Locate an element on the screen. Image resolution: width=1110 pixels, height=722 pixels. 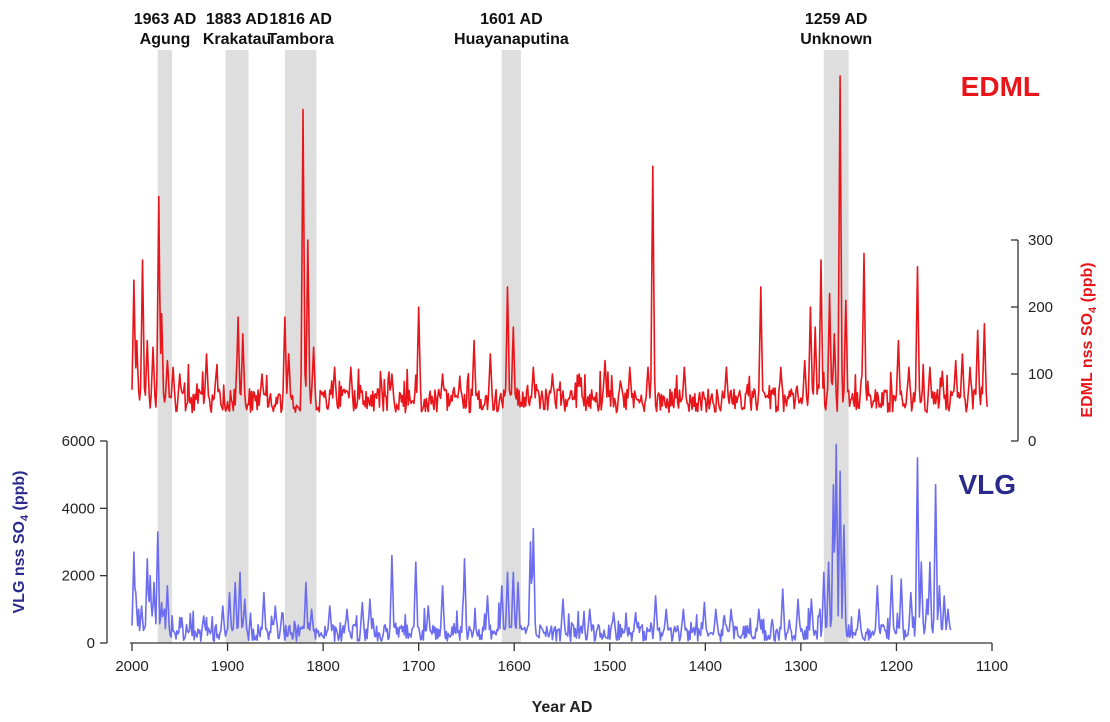
vlg-y-axis-title: VLG nss SO4 (ppb) is located at coordinates (21, 541).